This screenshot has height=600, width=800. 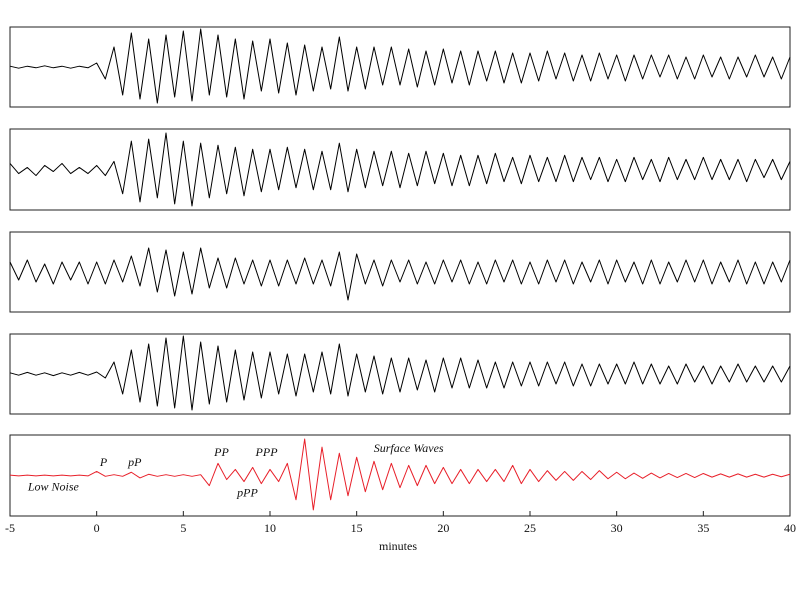 I want to click on x-tick-label: 25, so click(x=530, y=528).